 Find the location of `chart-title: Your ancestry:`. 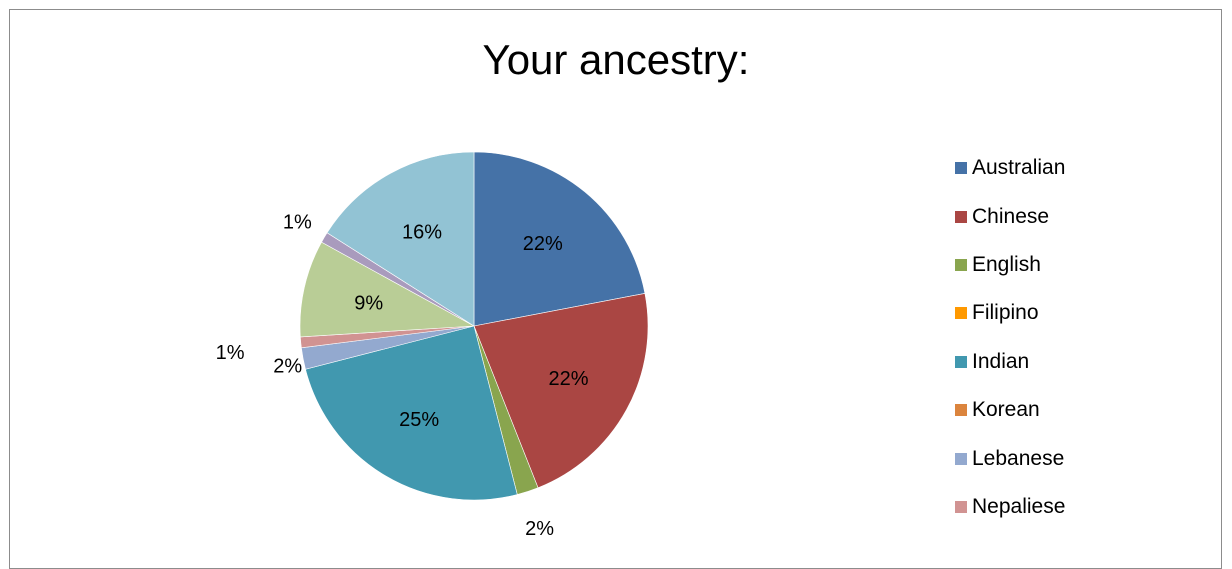

chart-title: Your ancestry: is located at coordinates (616, 59).